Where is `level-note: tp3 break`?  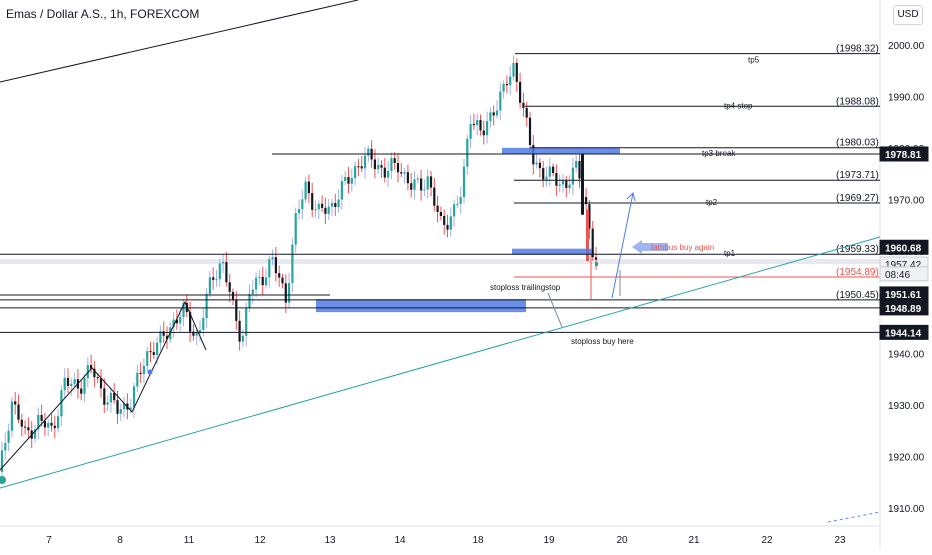 level-note: tp3 break is located at coordinates (719, 153).